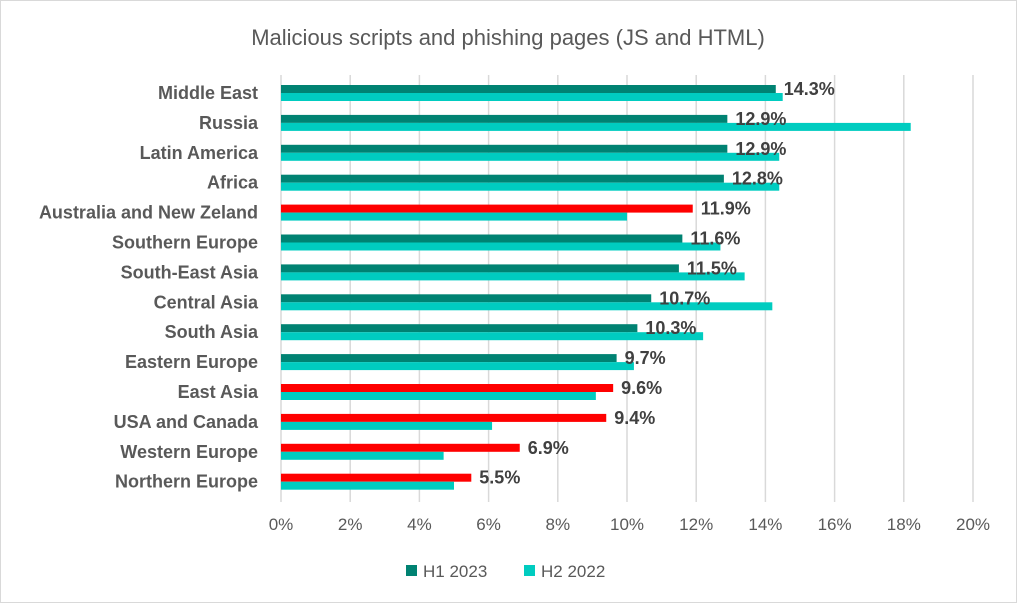 The height and width of the screenshot is (603, 1017). I want to click on category-label: Middle East, so click(208, 93).